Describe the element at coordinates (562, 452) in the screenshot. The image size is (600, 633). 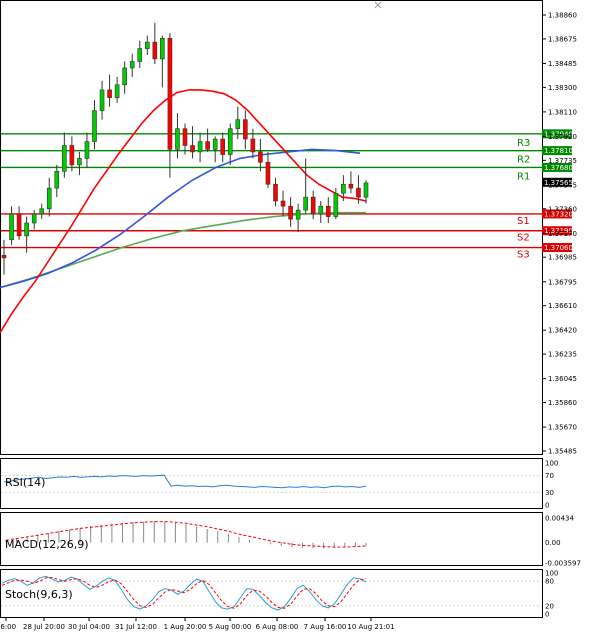
I see `price-axis-label: 1.35485` at that location.